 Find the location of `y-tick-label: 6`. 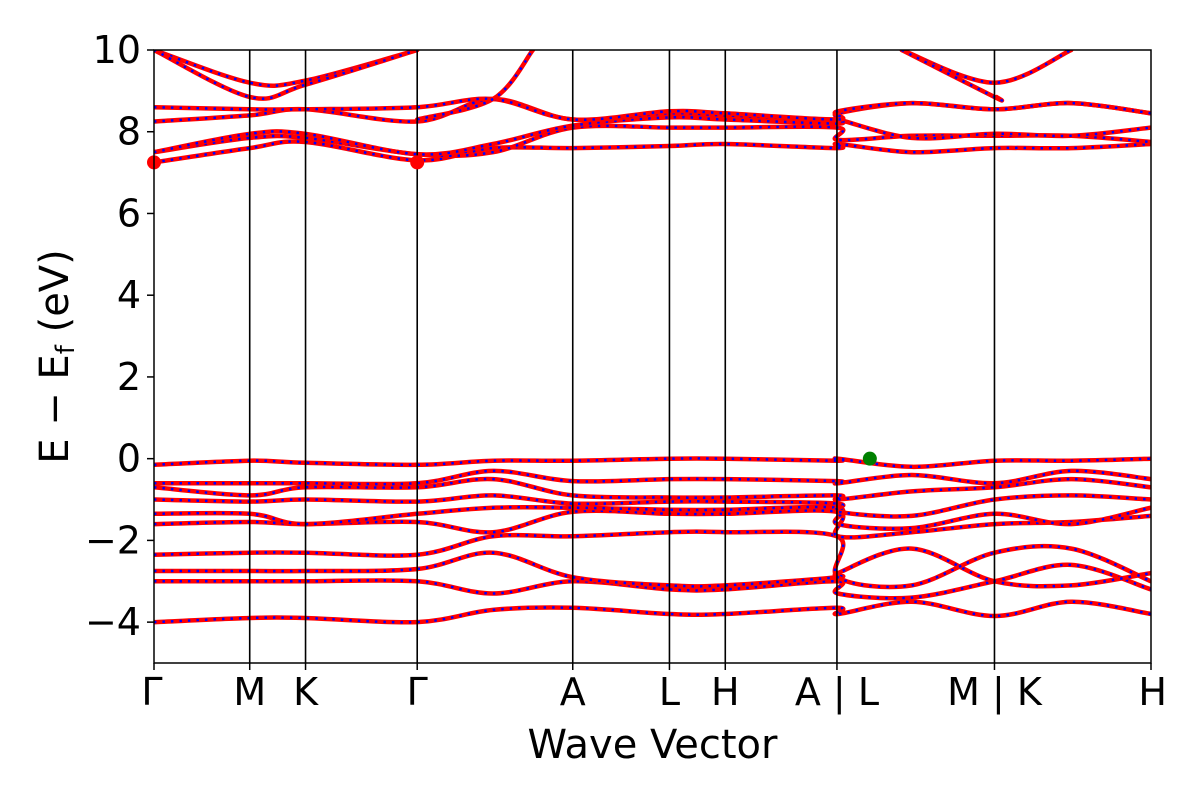

y-tick-label: 6 is located at coordinates (129, 213).